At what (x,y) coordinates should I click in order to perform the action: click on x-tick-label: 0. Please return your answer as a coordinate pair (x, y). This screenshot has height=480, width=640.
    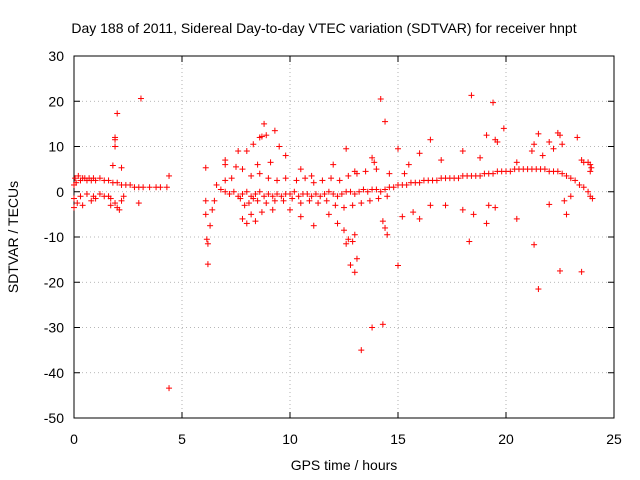
    Looking at the image, I should click on (74, 439).